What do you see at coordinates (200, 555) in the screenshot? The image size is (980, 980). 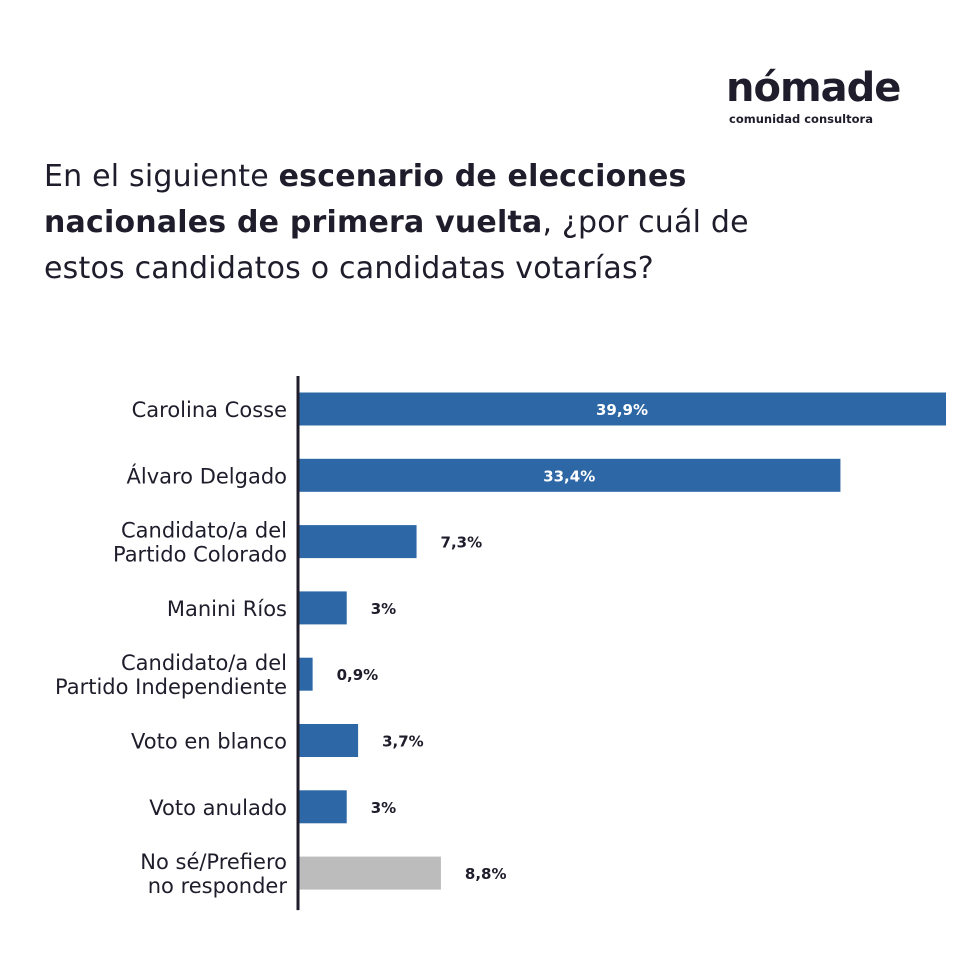 I see `category-label: Partido Colorado` at bounding box center [200, 555].